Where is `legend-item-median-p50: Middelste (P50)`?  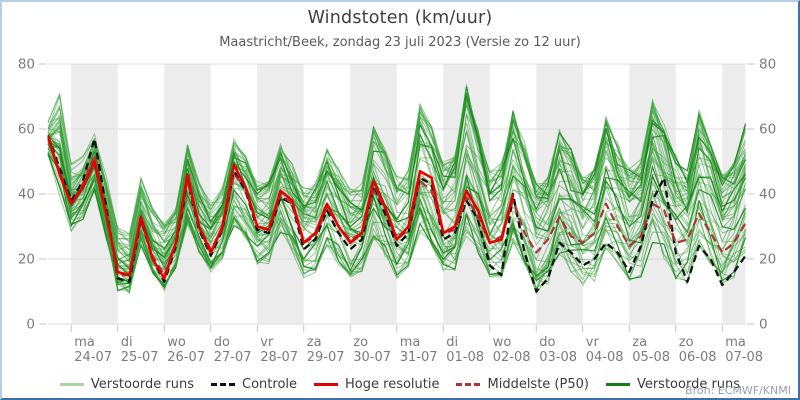 legend-item-median-p50: Middelste (P50) is located at coordinates (522, 384).